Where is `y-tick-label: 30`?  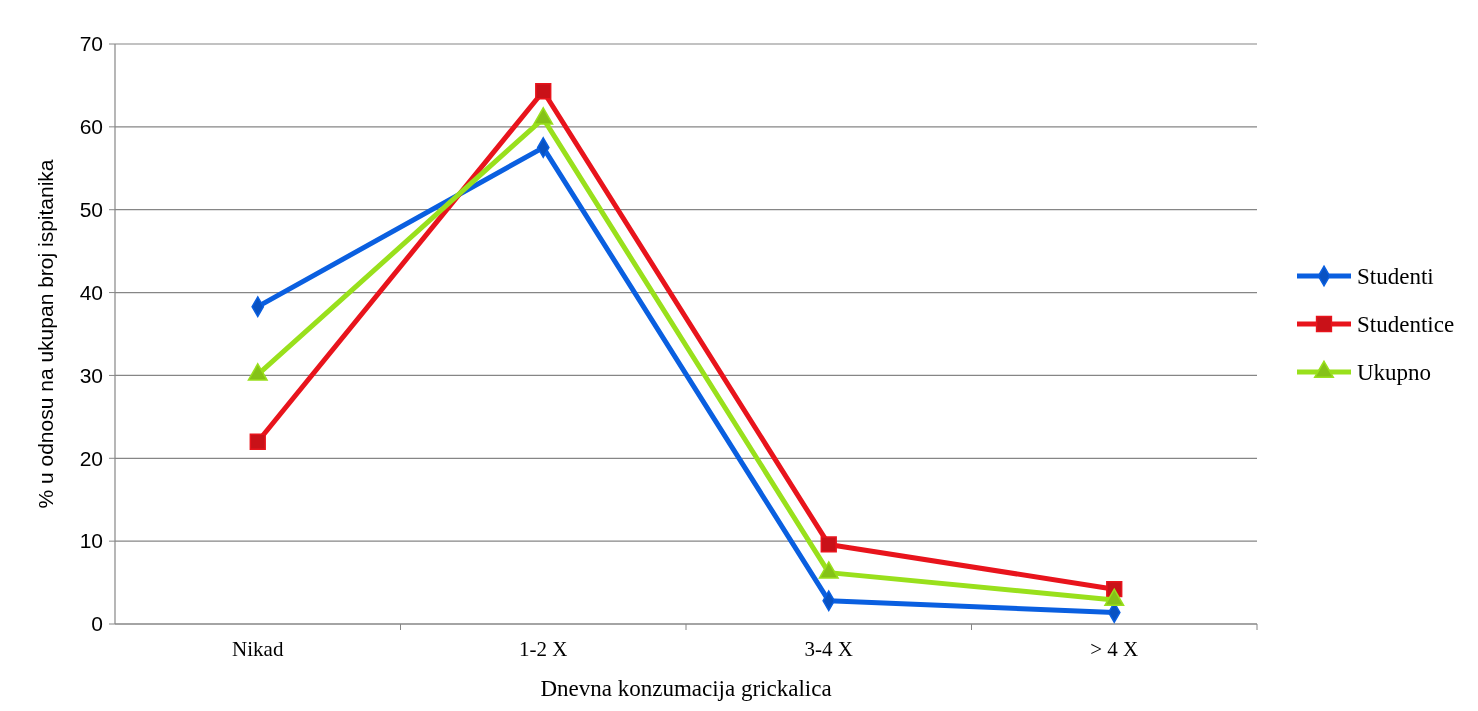
y-tick-label: 30 is located at coordinates (91, 375).